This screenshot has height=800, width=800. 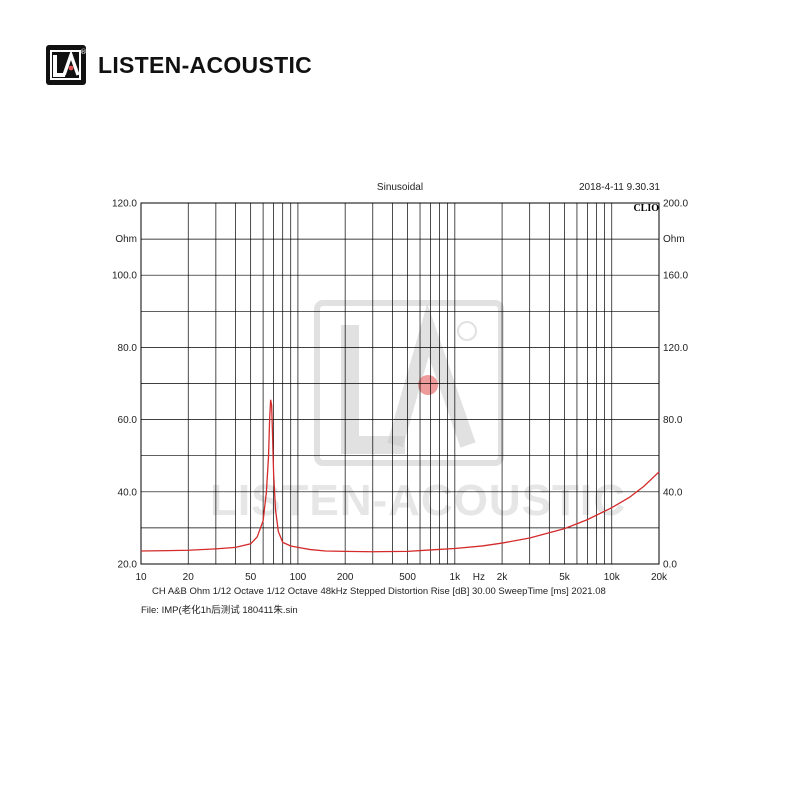 What do you see at coordinates (418, 500) in the screenshot?
I see `watermark-text: LISTEN-ACOUSTIC` at bounding box center [418, 500].